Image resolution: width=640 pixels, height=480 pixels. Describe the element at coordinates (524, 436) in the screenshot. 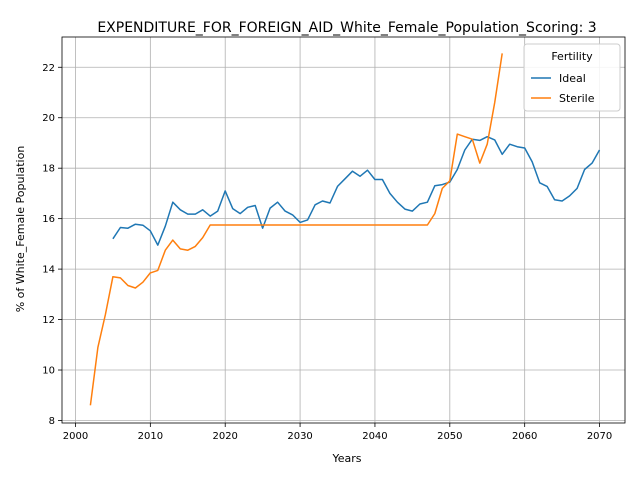

I see `x-tick-label: 2060` at that location.